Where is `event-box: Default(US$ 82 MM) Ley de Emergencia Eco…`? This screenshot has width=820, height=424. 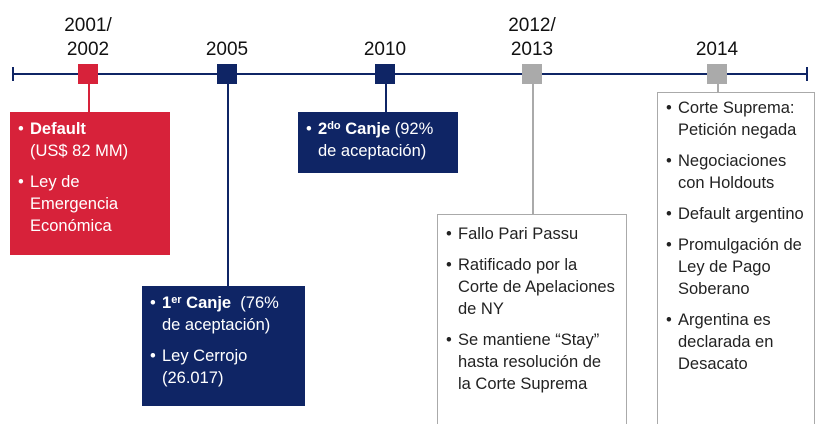
event-box: Default(US$ 82 MM) Ley de Emergencia Eco… is located at coordinates (90, 183).